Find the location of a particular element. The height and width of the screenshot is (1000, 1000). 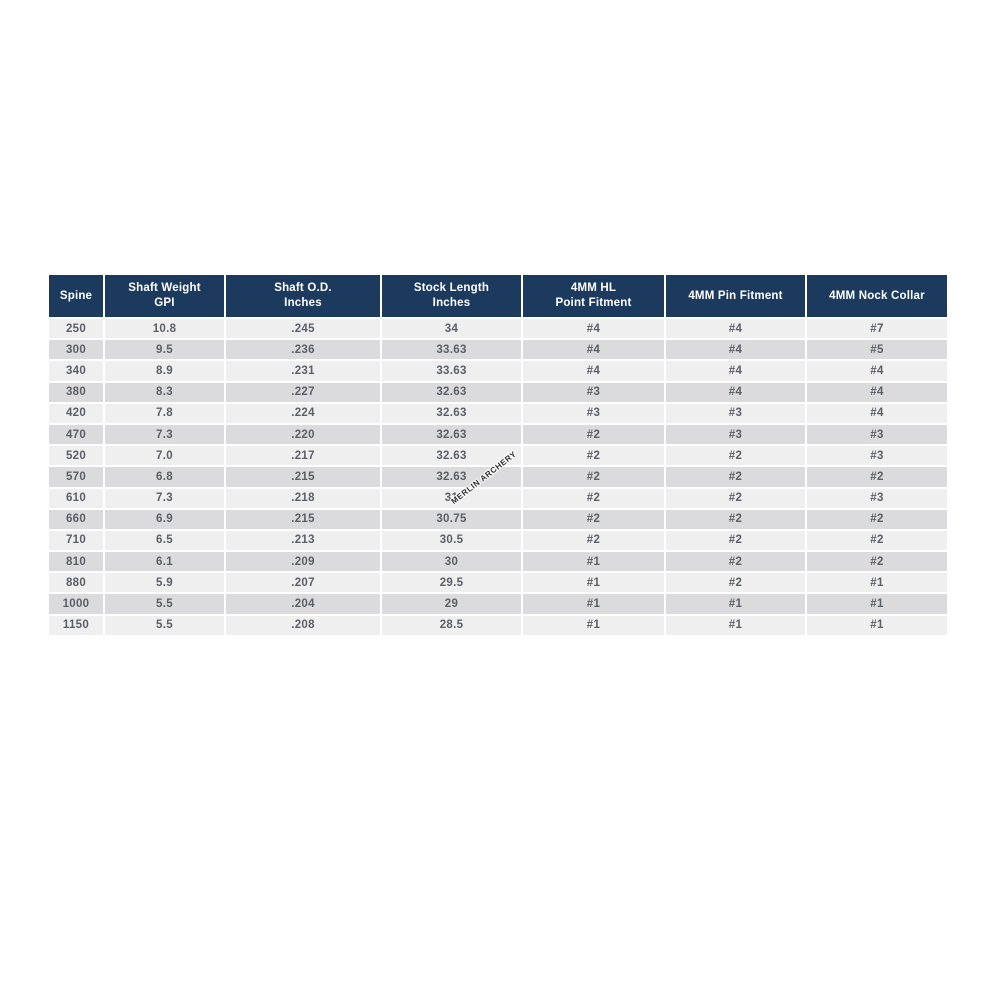

cell-stock-length-inches: 30.75 is located at coordinates (451, 519).